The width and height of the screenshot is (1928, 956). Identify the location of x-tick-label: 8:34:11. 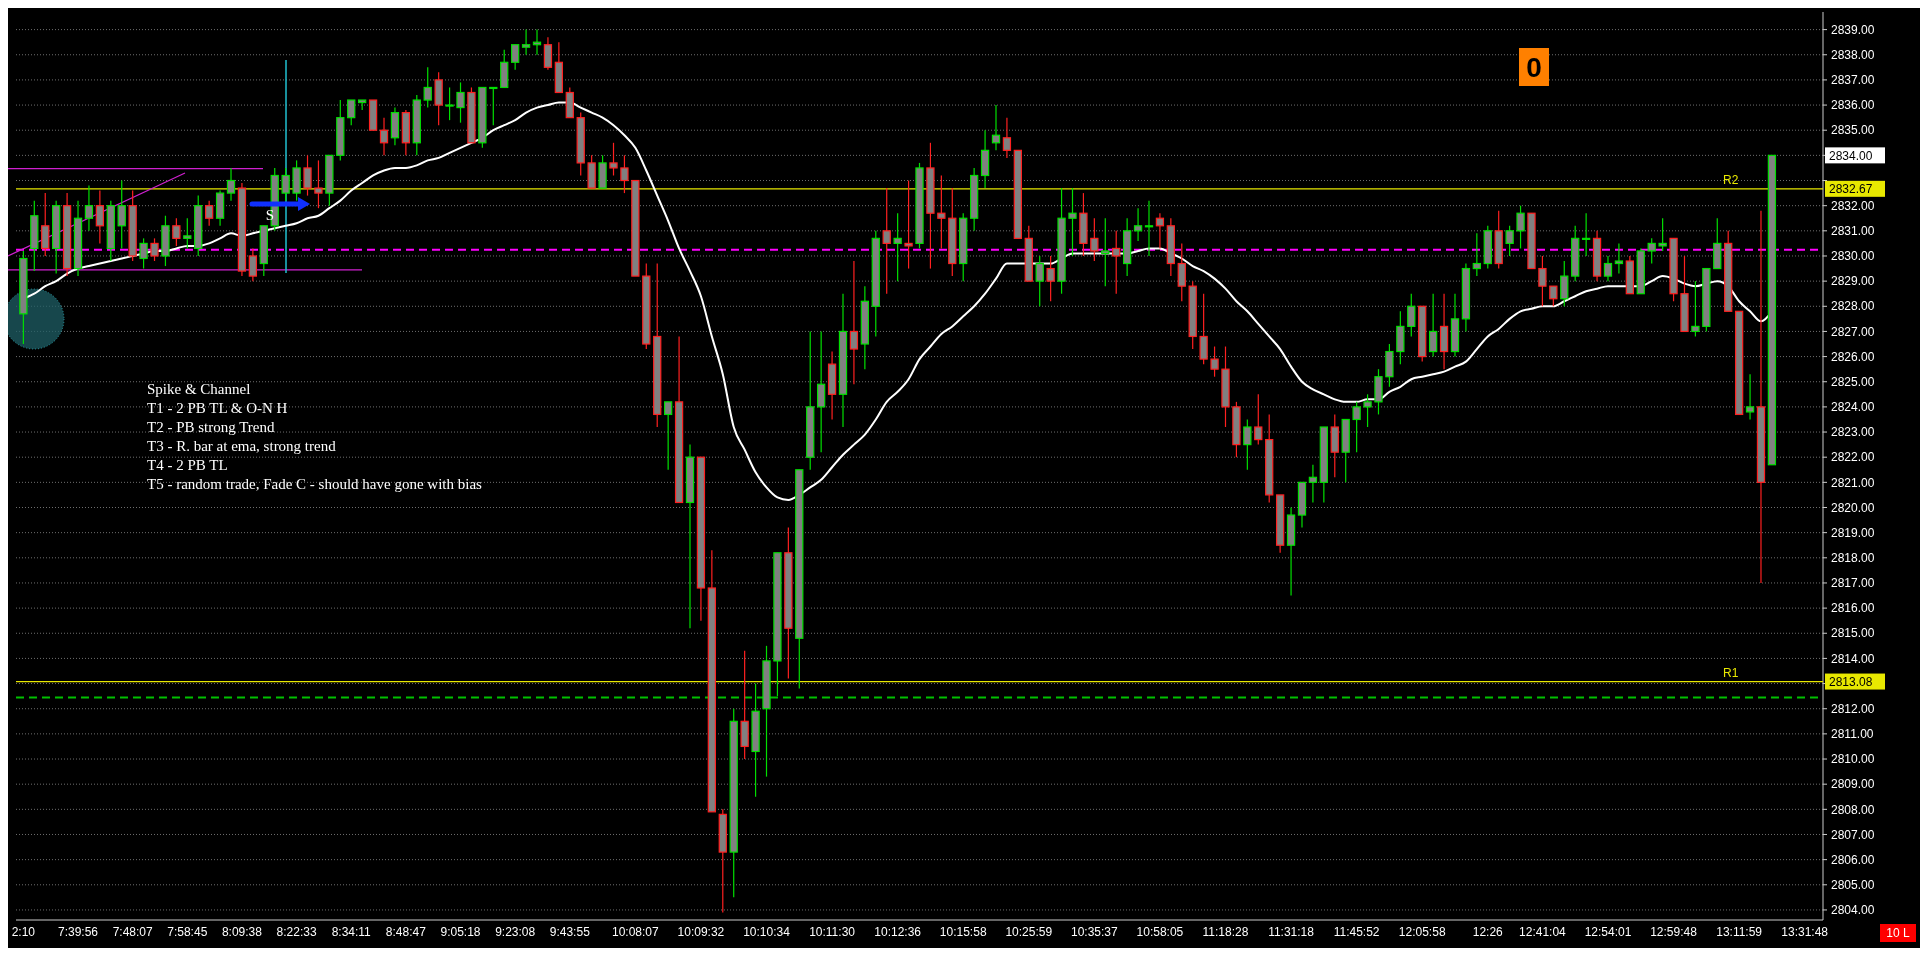
(351, 932).